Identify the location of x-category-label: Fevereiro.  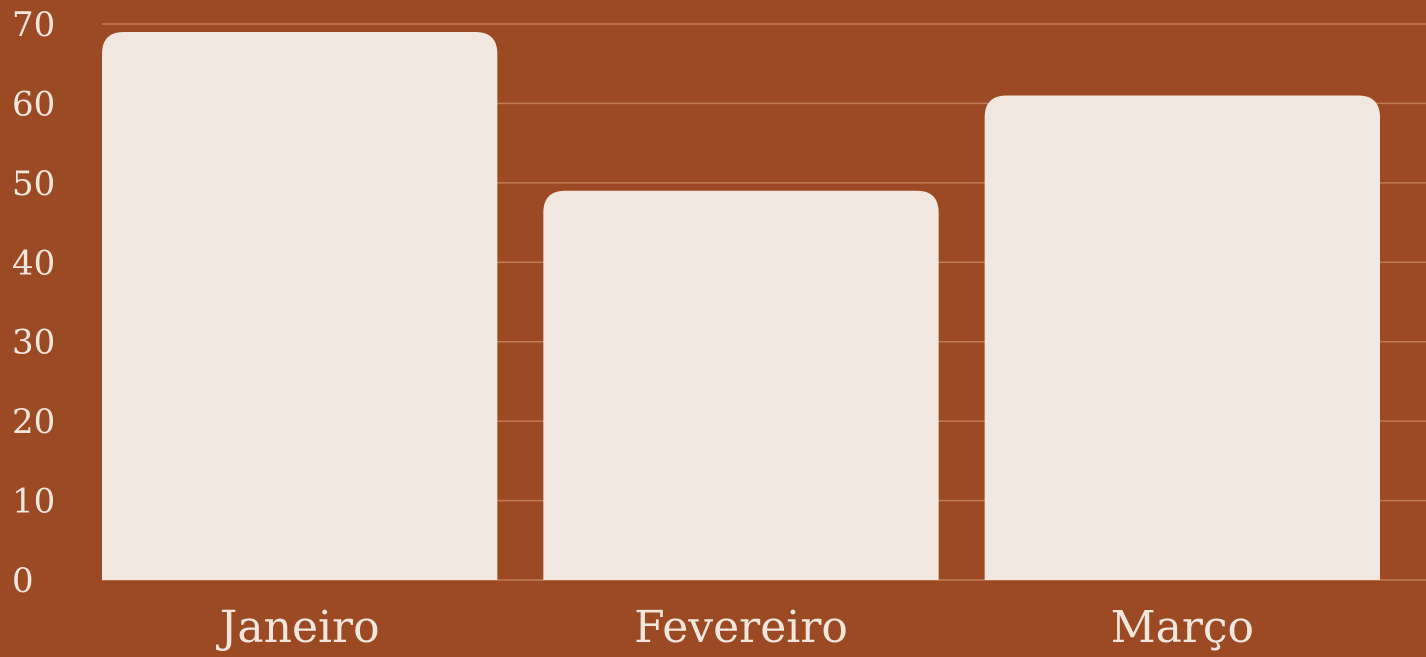
(741, 627).